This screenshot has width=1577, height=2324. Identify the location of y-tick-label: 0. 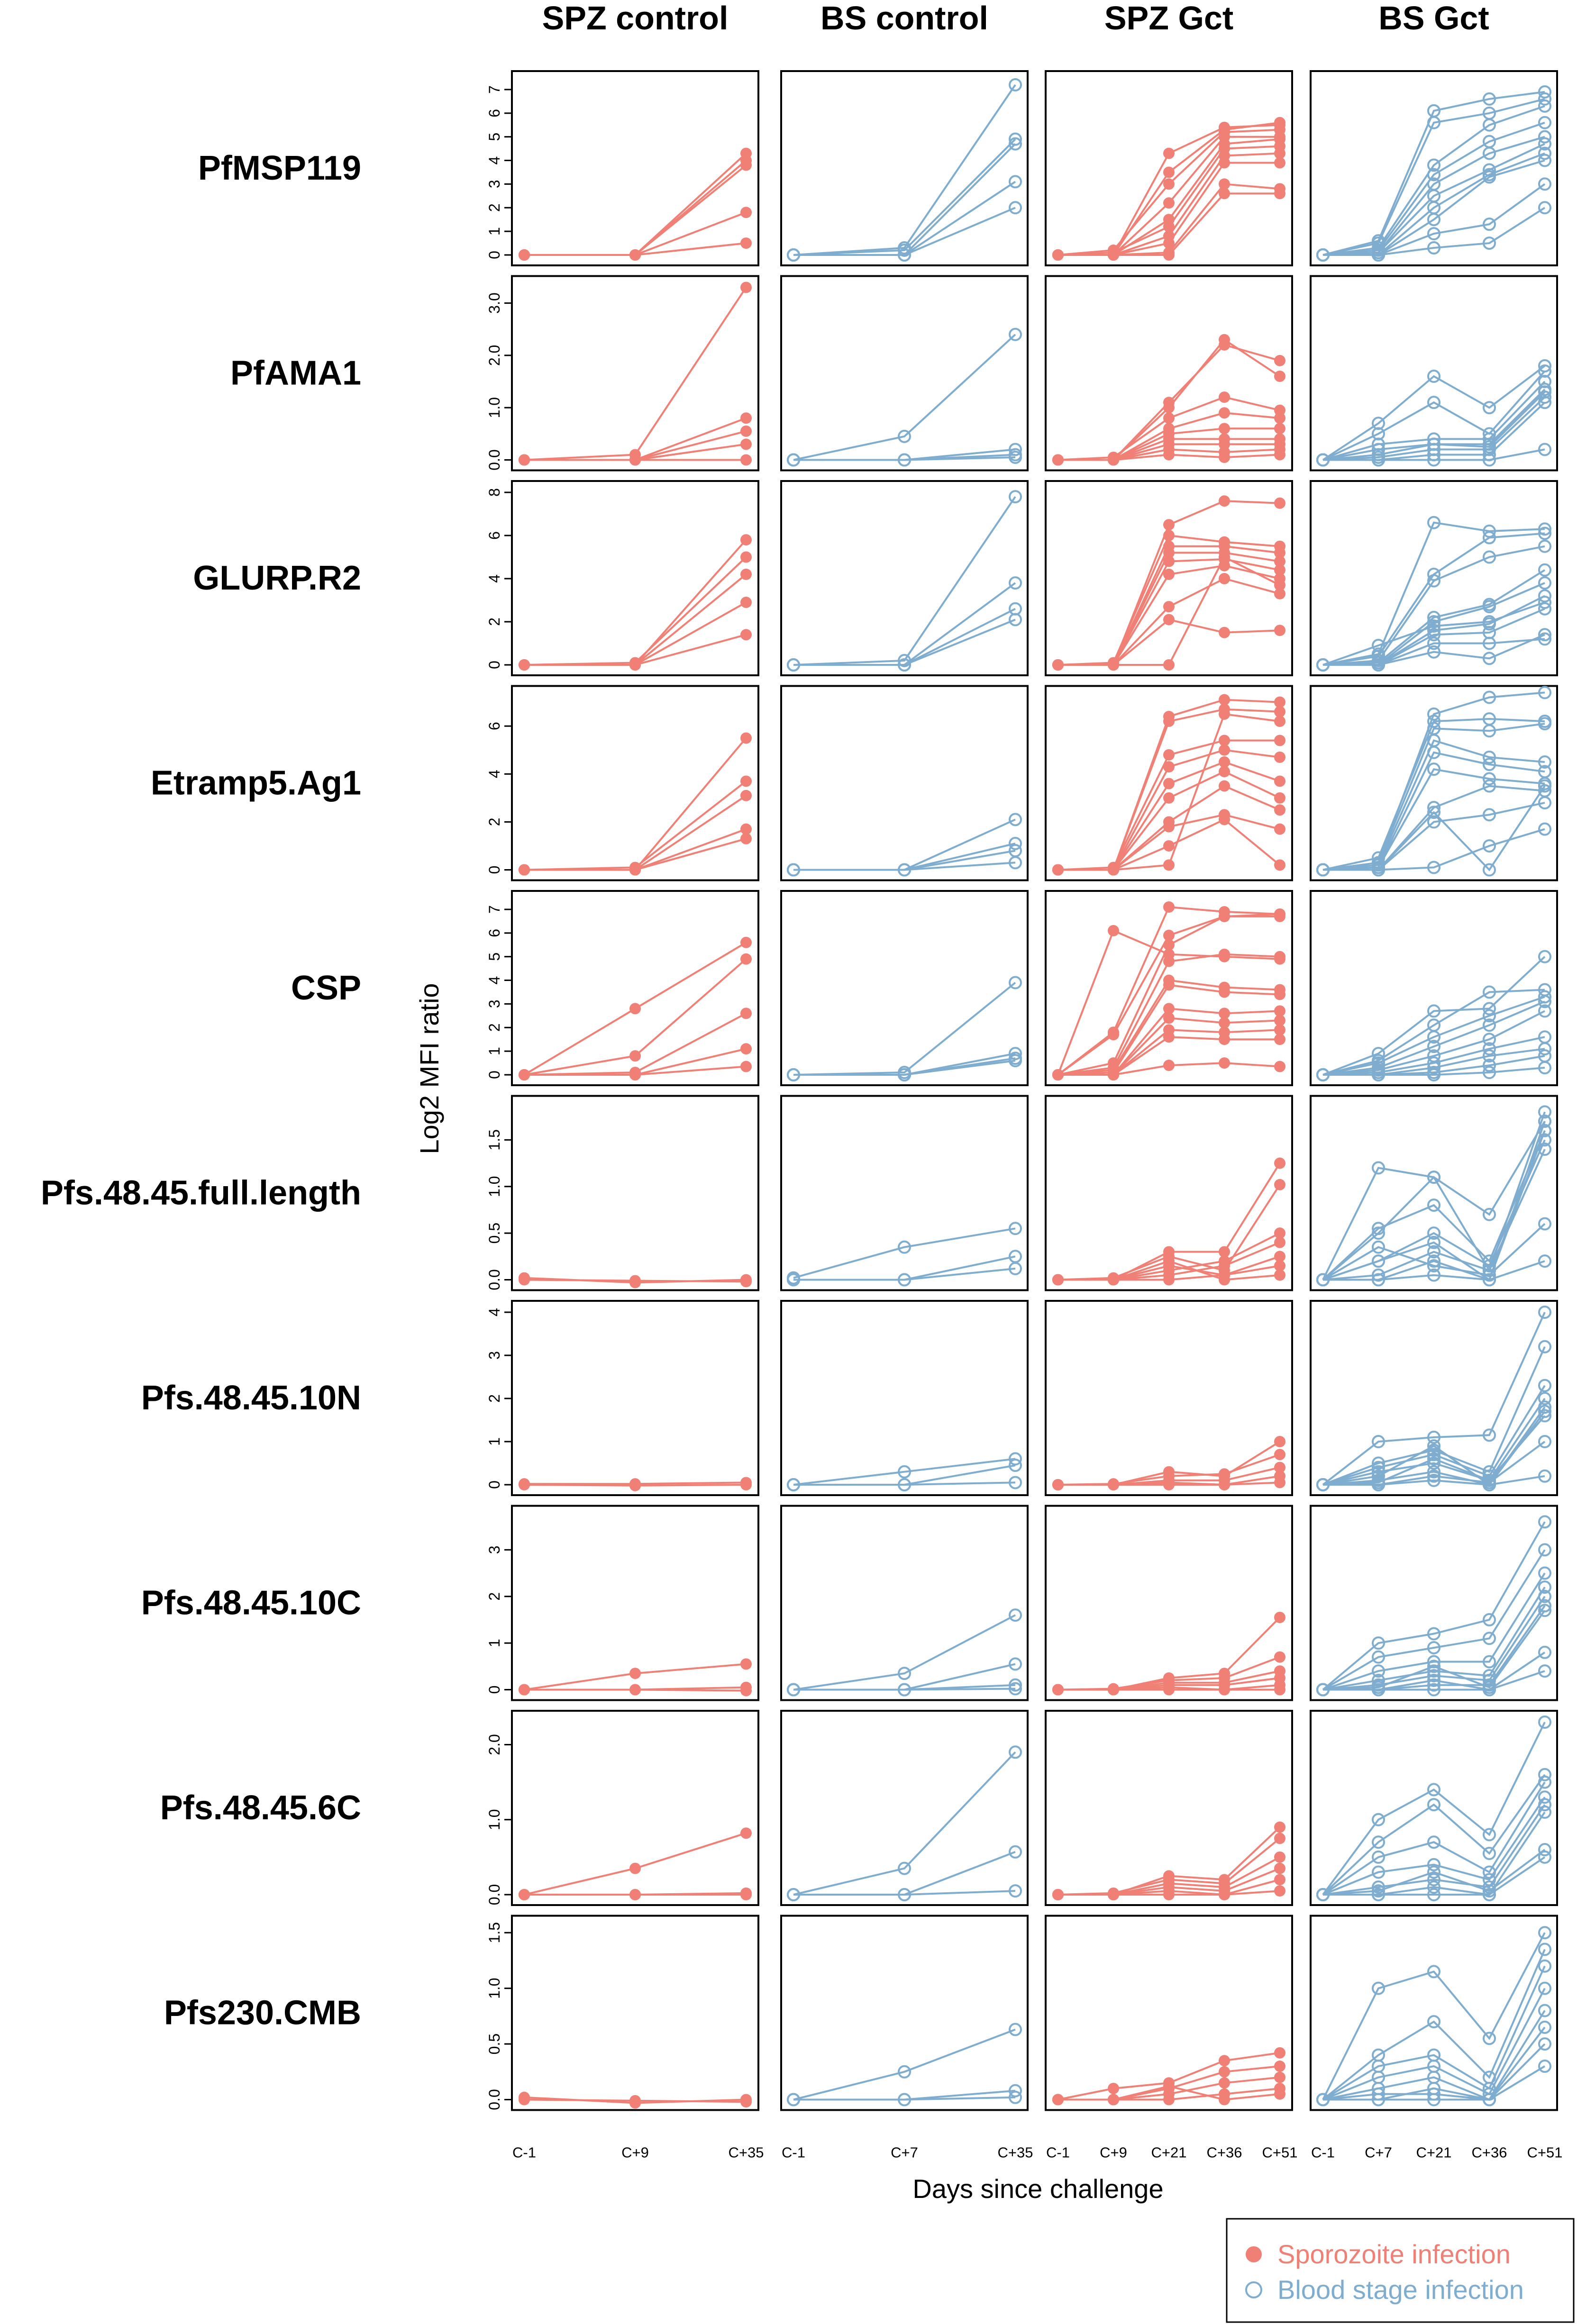
(494, 1690).